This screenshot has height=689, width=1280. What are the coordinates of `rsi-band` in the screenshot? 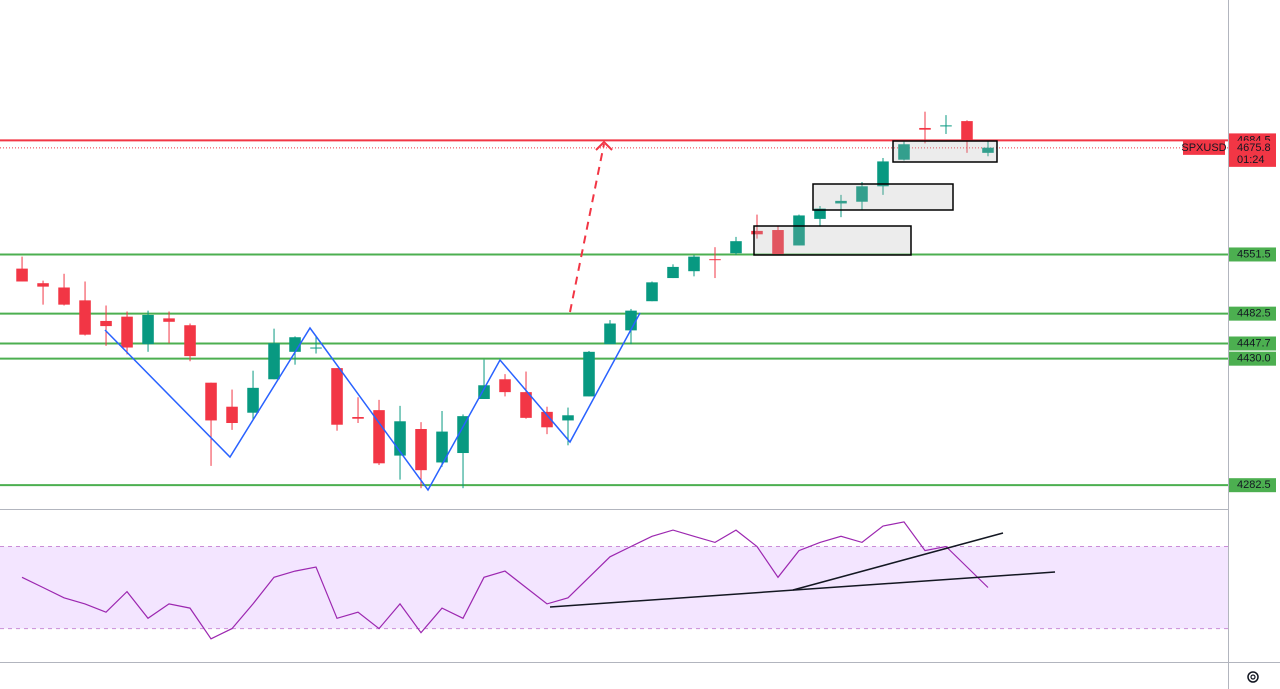 It's located at (614, 587).